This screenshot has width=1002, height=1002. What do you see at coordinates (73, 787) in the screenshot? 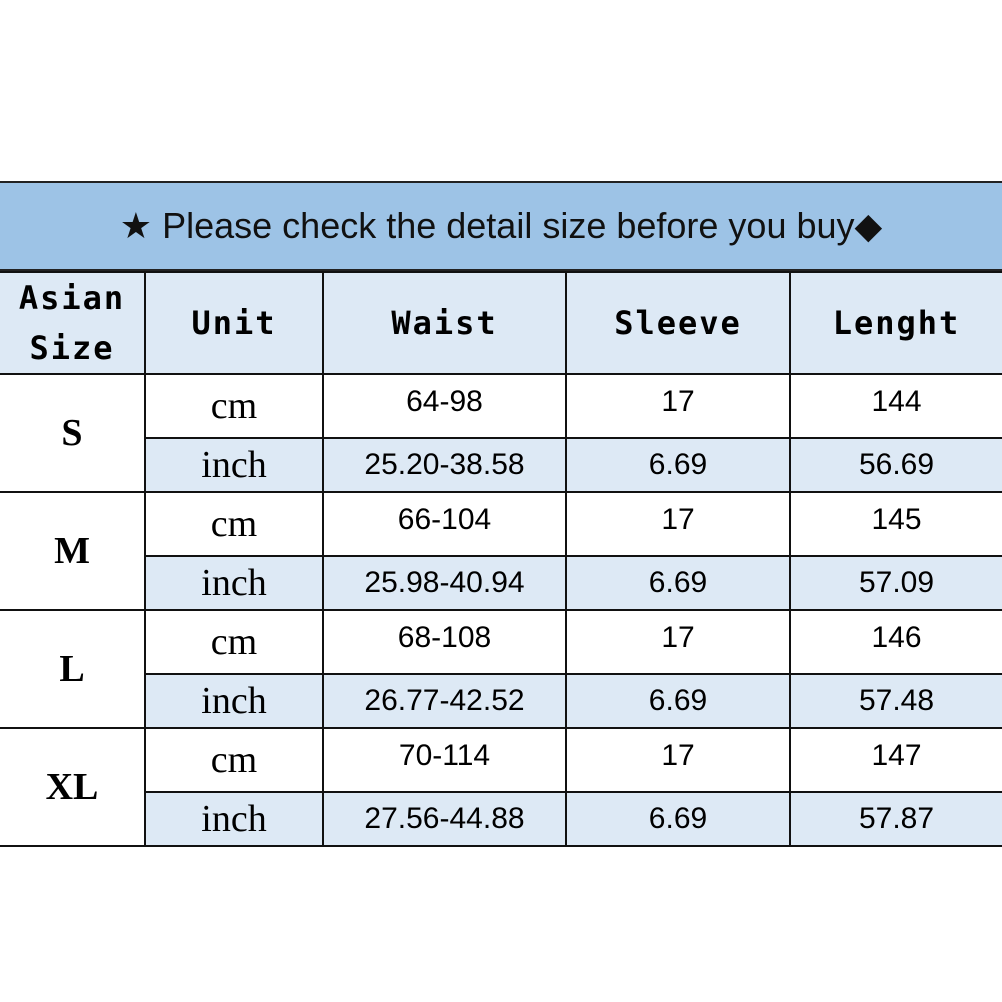
I see `size-cell: XL` at bounding box center [73, 787].